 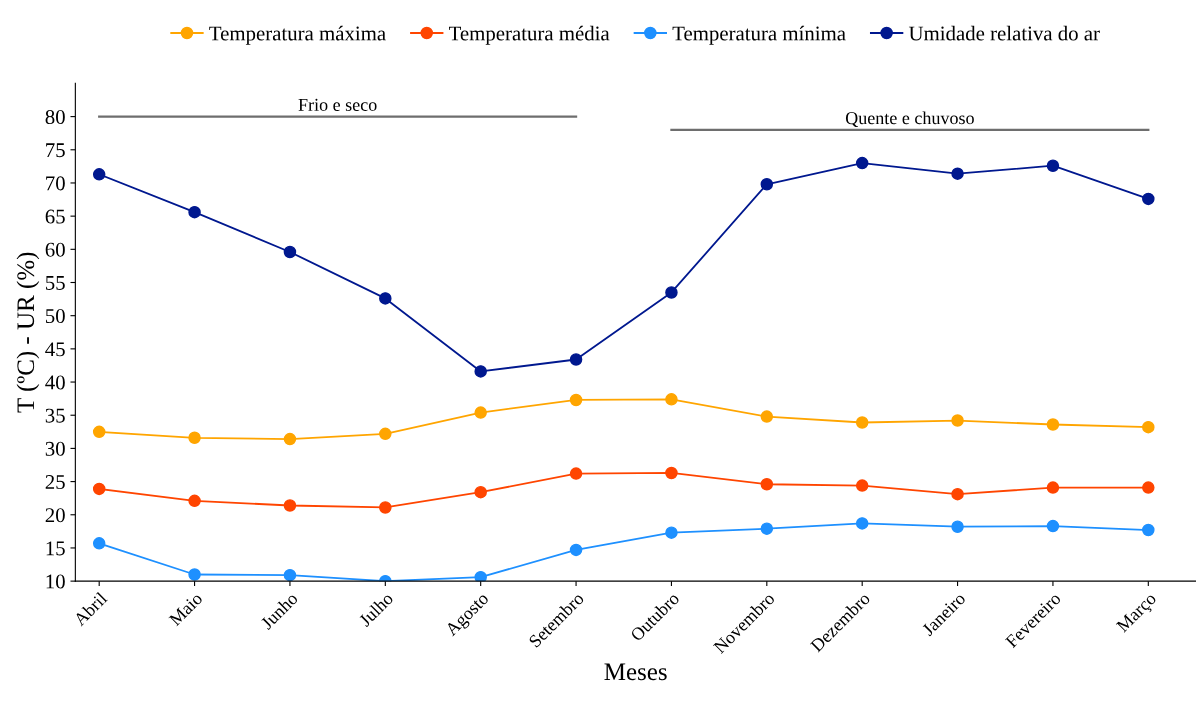 I want to click on y-tick-label: 35, so click(x=55, y=415).